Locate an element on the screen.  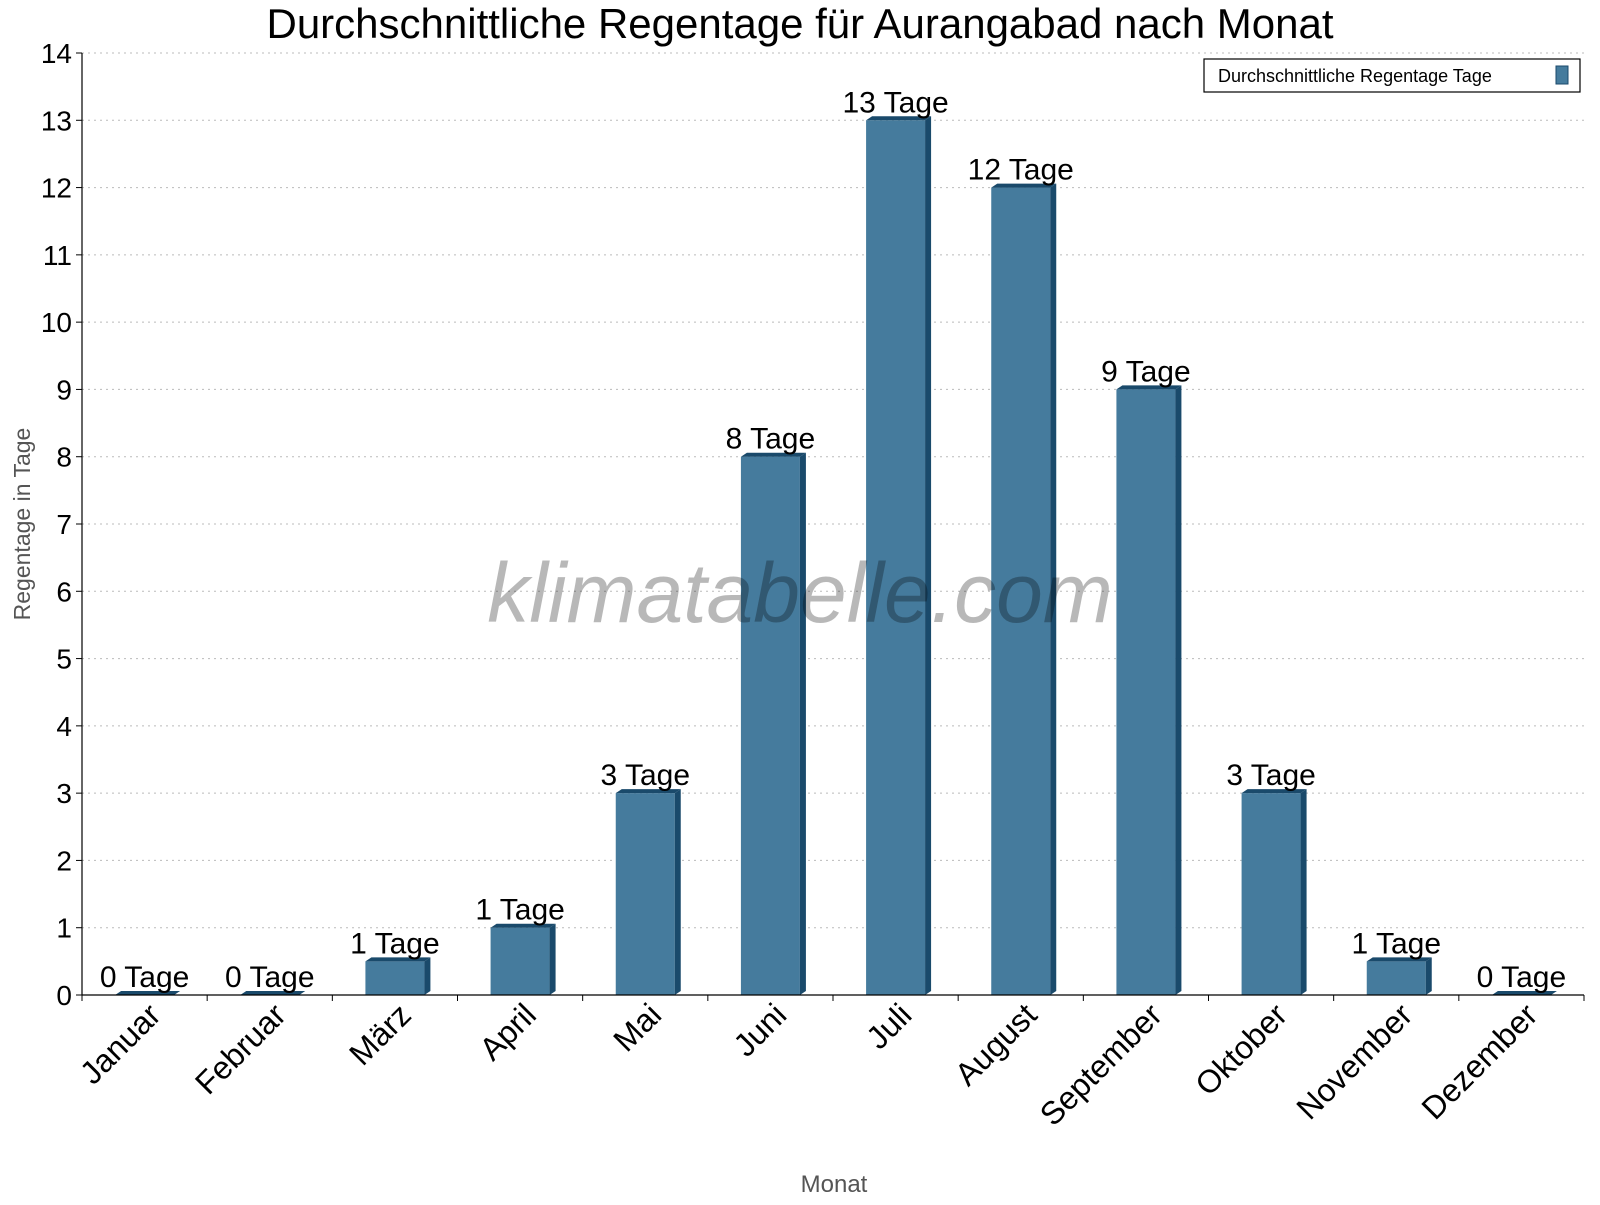
y-tick-label: 10 is located at coordinates (56, 322).